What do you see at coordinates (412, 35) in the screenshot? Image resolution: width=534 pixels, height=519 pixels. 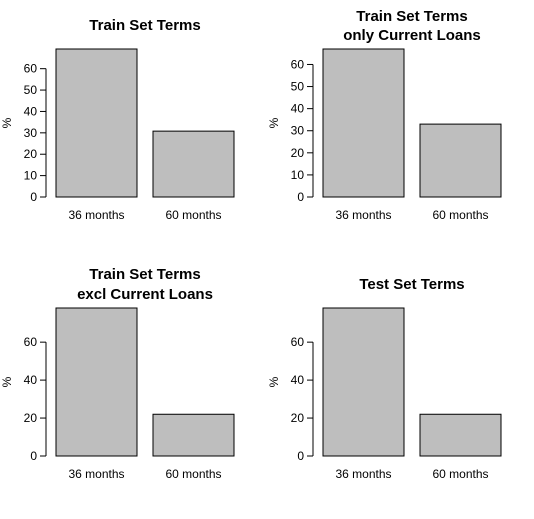 I see `chart-title-line: only Current Loans` at bounding box center [412, 35].